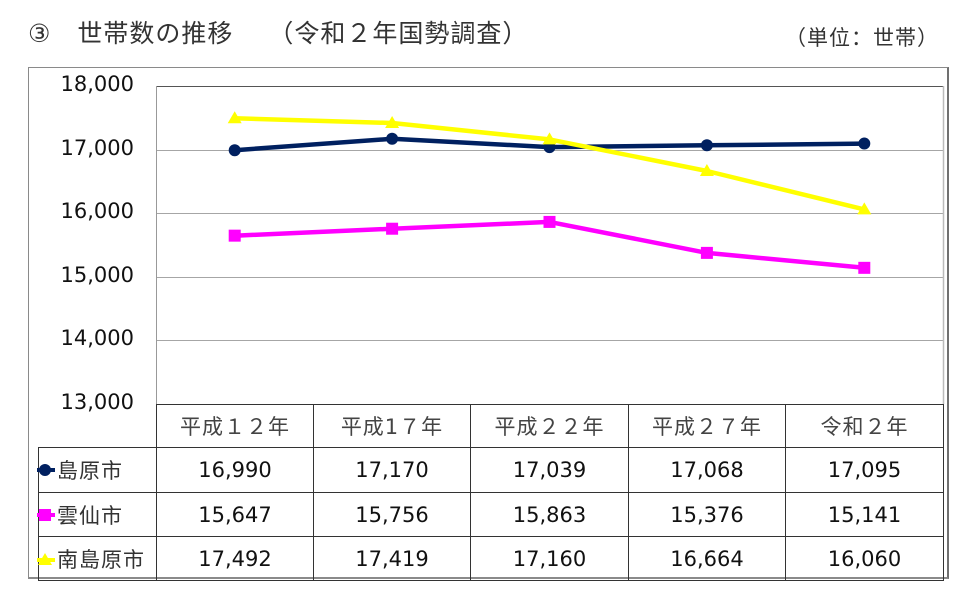  I want to click on unit-label: （単位：世帯）, so click(862, 38).